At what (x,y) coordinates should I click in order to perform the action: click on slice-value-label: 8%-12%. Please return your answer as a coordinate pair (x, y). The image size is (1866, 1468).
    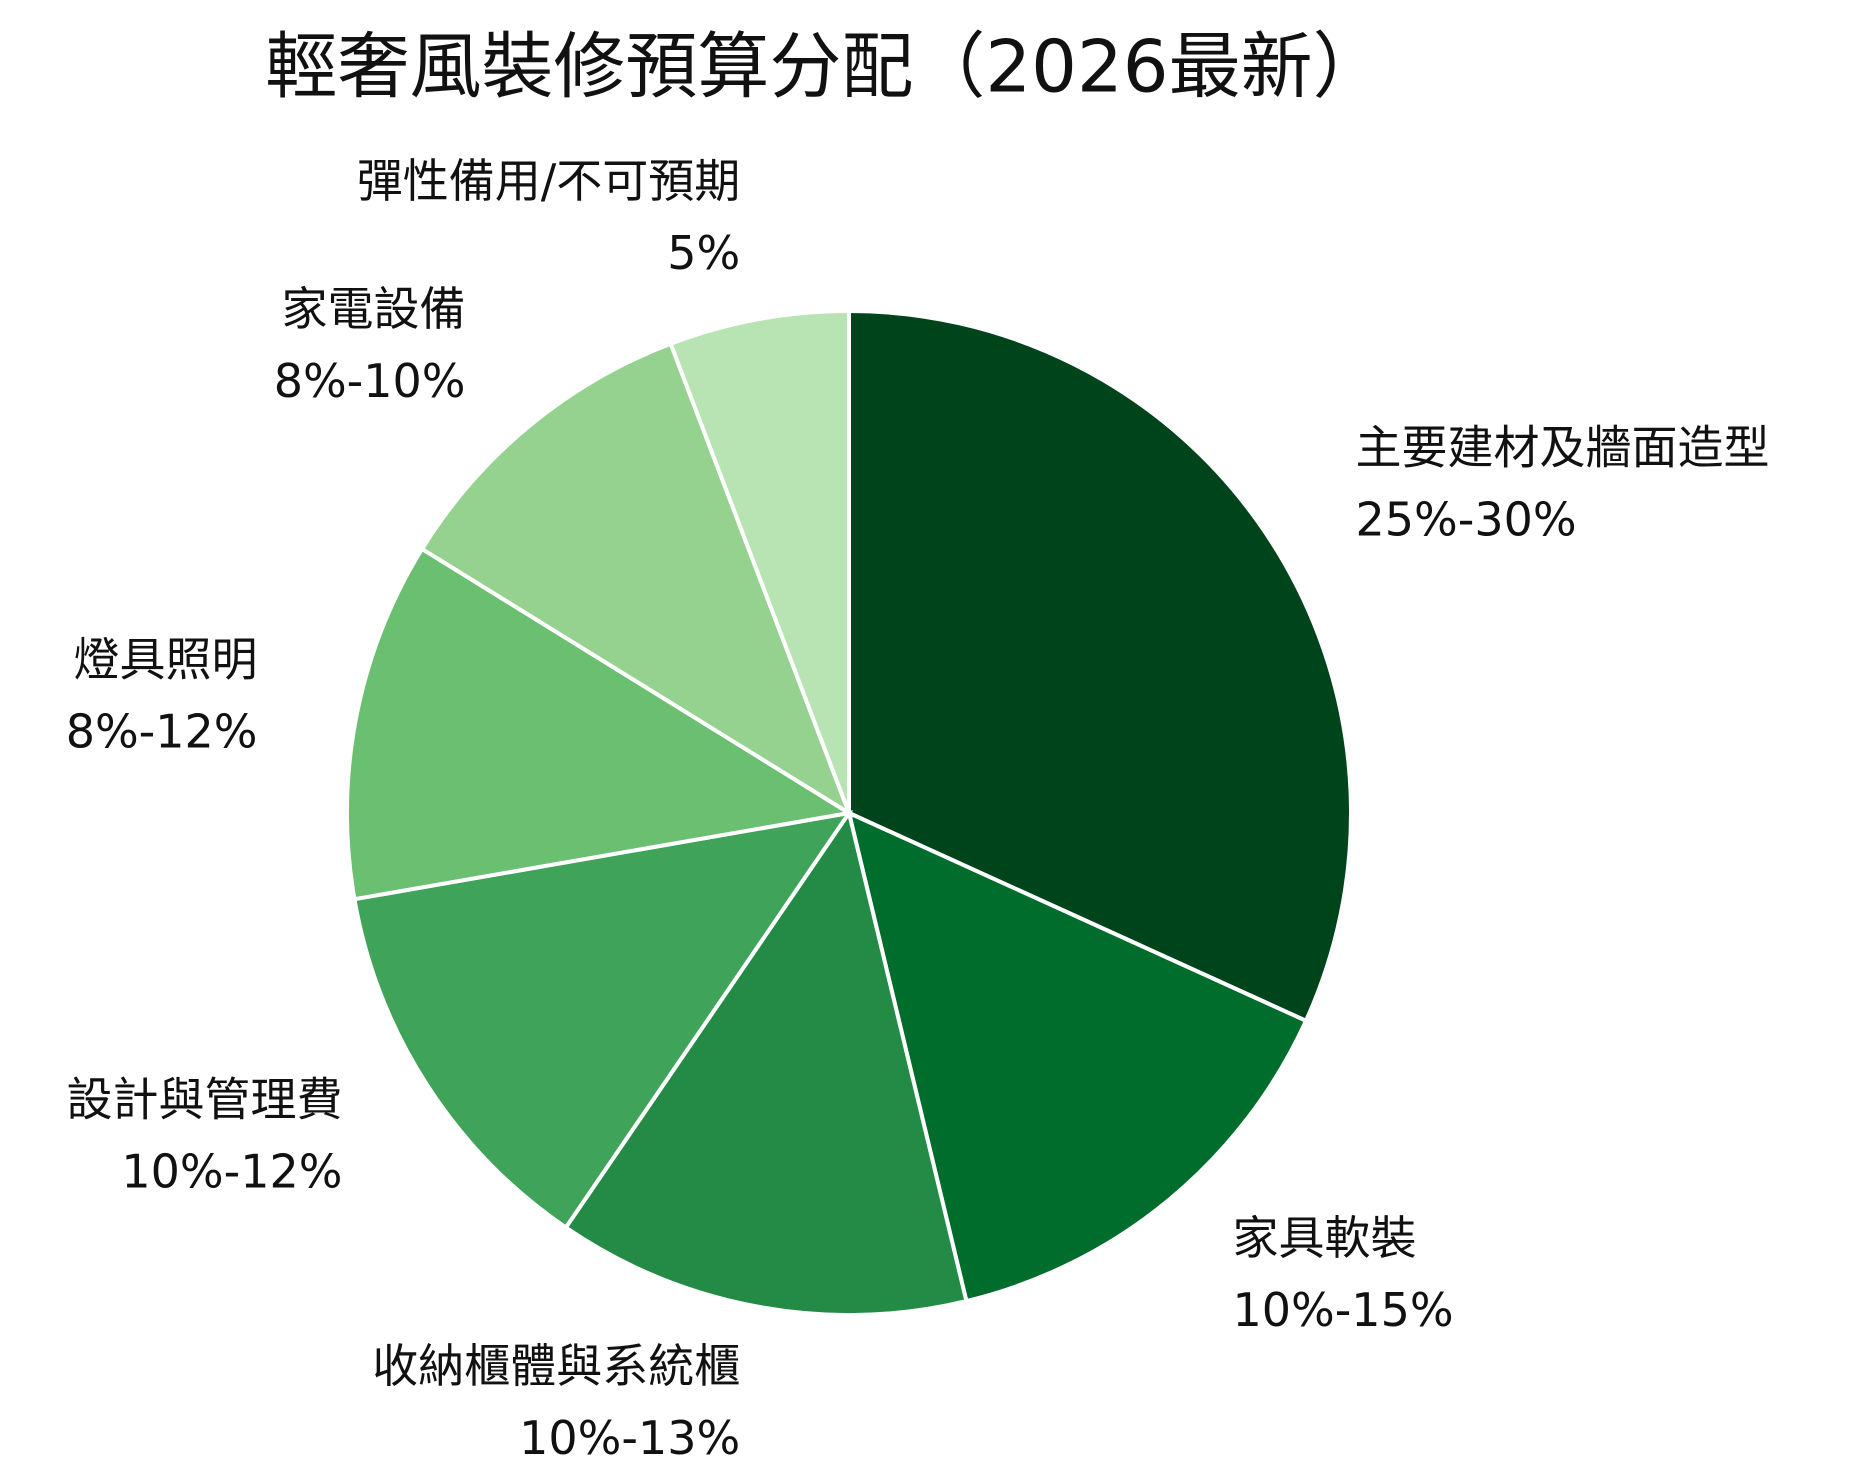
    Looking at the image, I should click on (162, 731).